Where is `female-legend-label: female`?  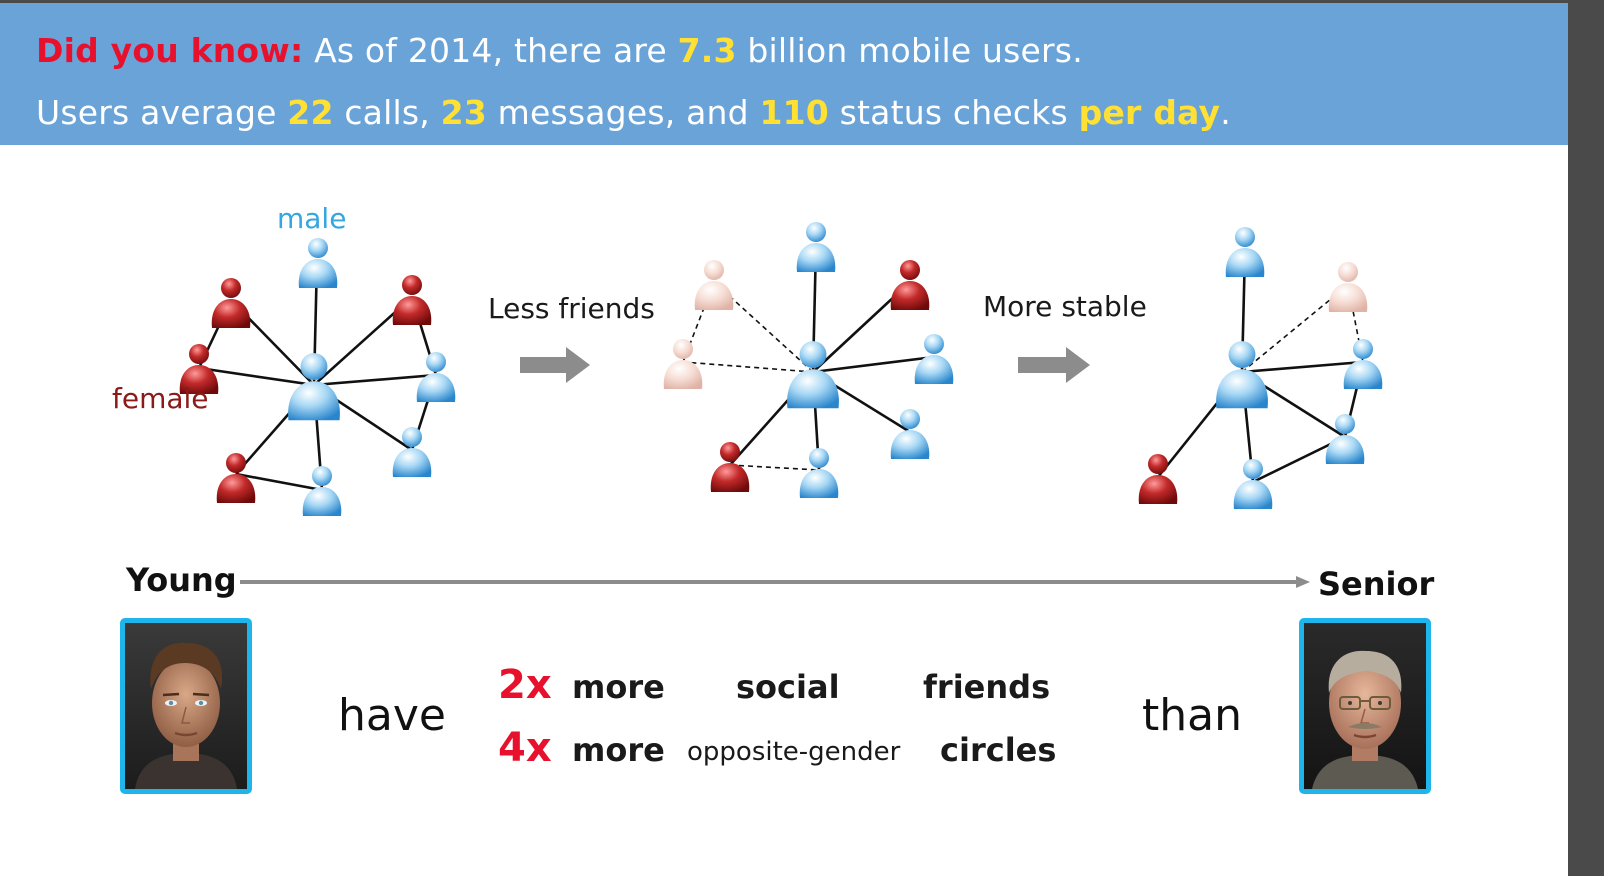
female-legend-label: female is located at coordinates (160, 398).